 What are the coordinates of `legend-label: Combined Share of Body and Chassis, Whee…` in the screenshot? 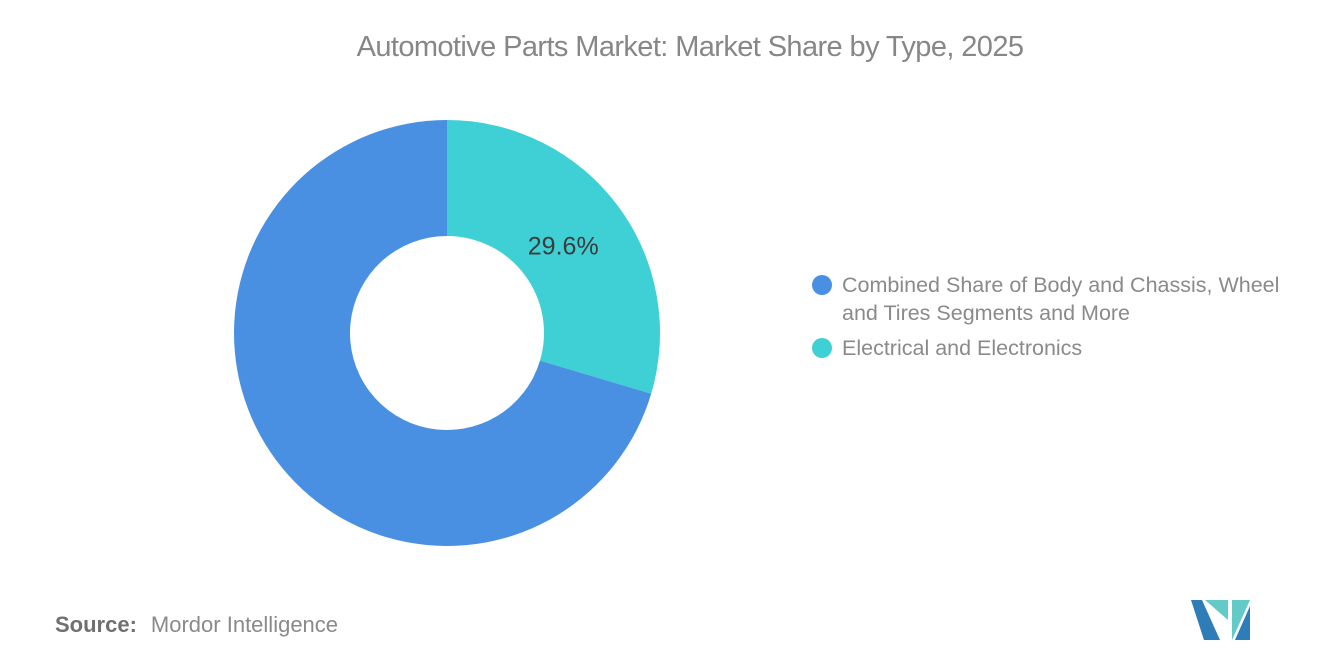 It's located at (1061, 299).